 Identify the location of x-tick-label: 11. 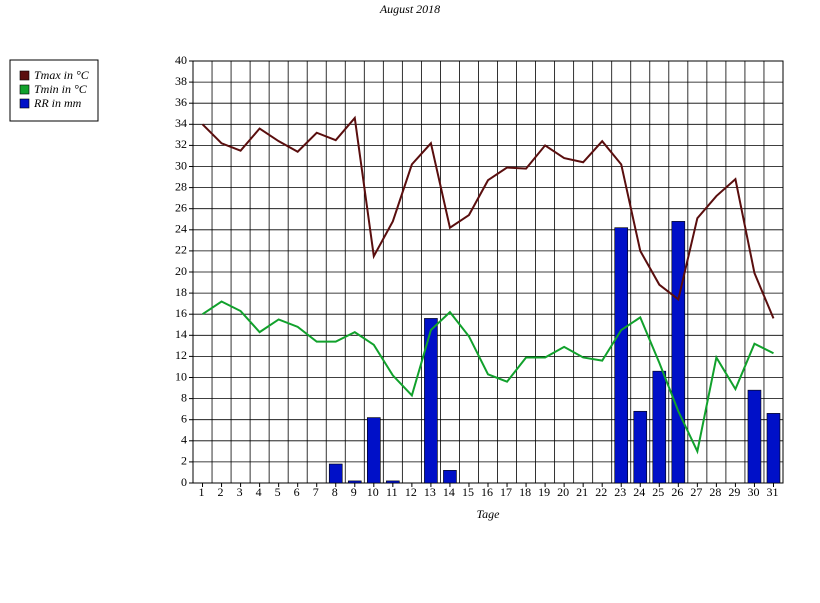
(392, 492).